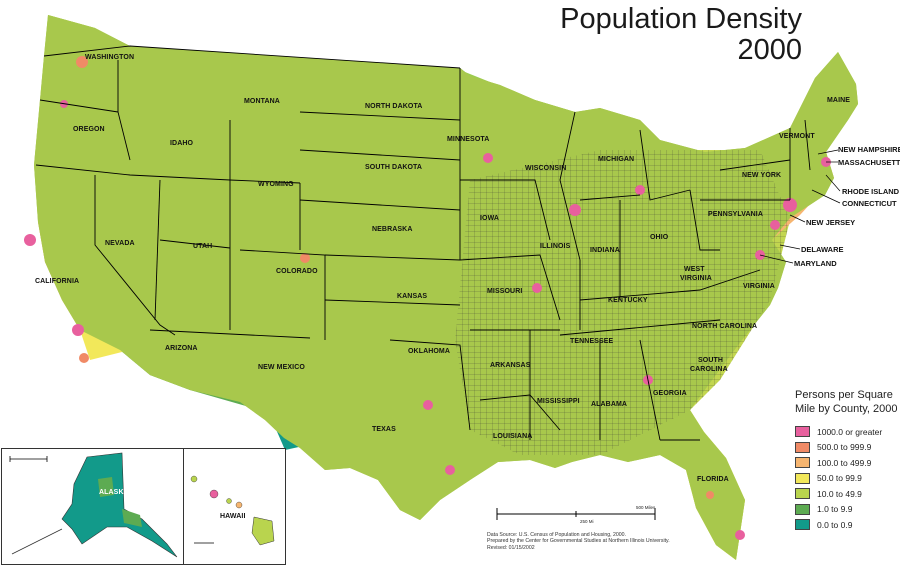 The width and height of the screenshot is (900, 569). I want to click on legend-item: 100.0 to 499.9, so click(847, 463).